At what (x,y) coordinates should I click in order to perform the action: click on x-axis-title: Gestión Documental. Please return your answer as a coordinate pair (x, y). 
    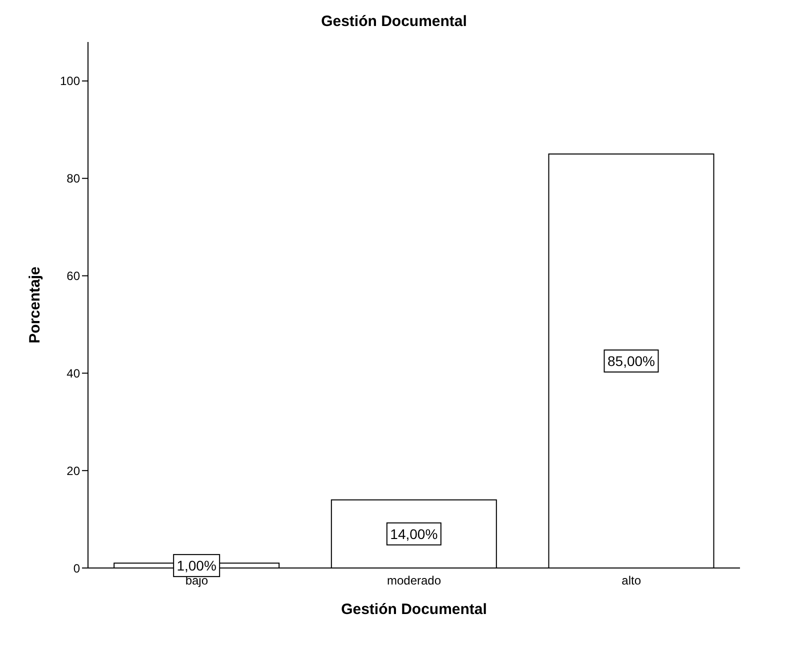
    Looking at the image, I should click on (414, 609).